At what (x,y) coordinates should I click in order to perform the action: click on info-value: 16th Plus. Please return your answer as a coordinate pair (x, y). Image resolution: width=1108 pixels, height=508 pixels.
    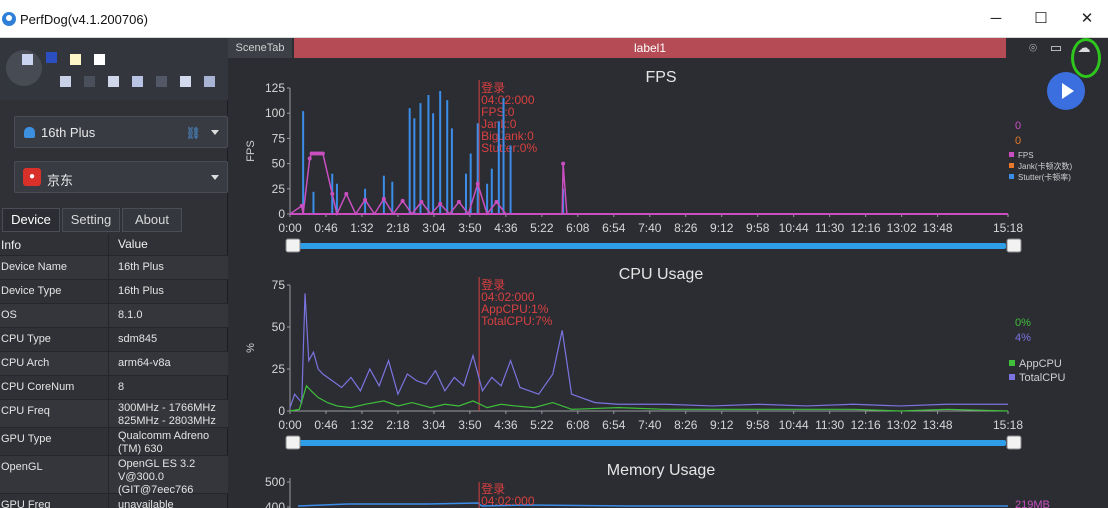
    Looking at the image, I should click on (141, 291).